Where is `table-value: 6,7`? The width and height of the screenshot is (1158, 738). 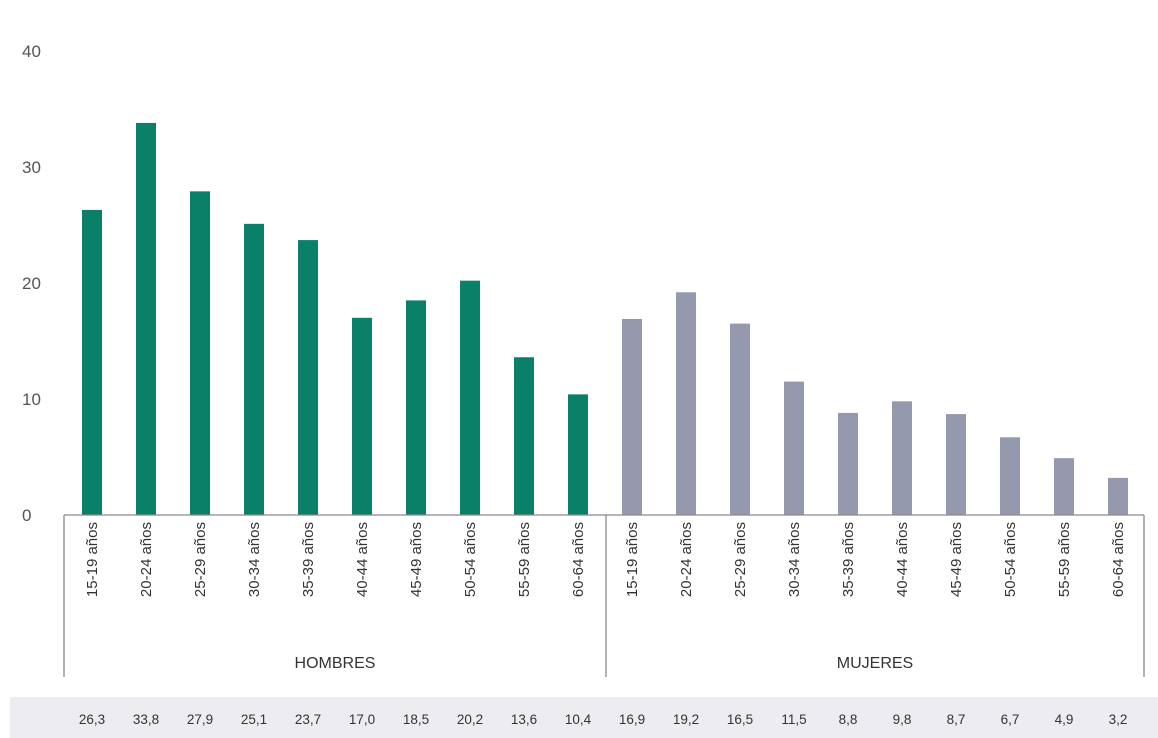
table-value: 6,7 is located at coordinates (1010, 719).